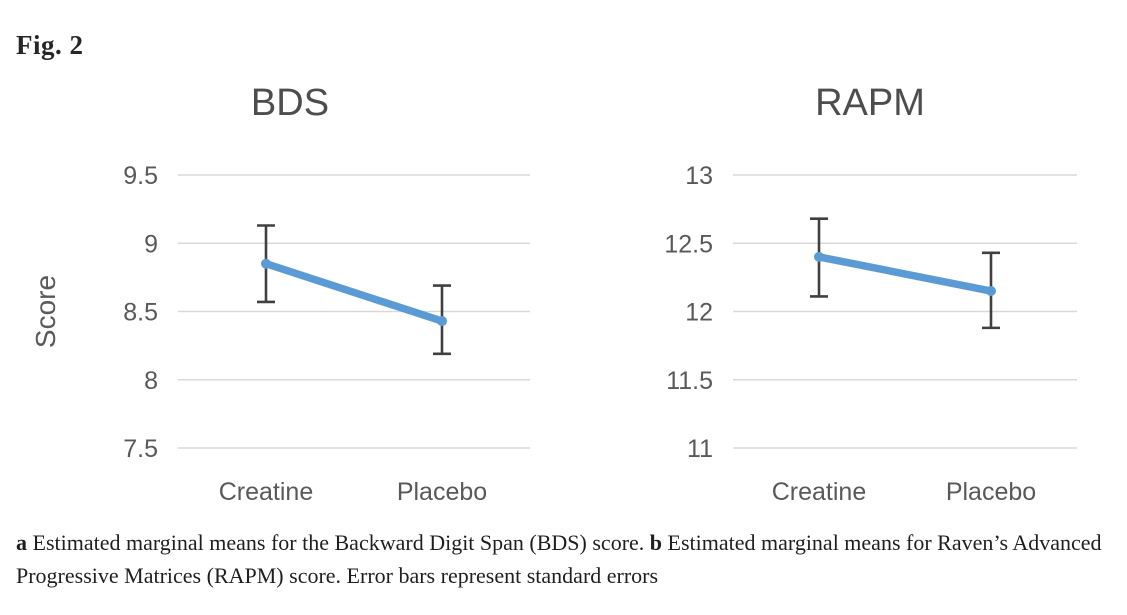 This screenshot has height=615, width=1127. Describe the element at coordinates (45, 311) in the screenshot. I see `y-axis-label: Score` at that location.